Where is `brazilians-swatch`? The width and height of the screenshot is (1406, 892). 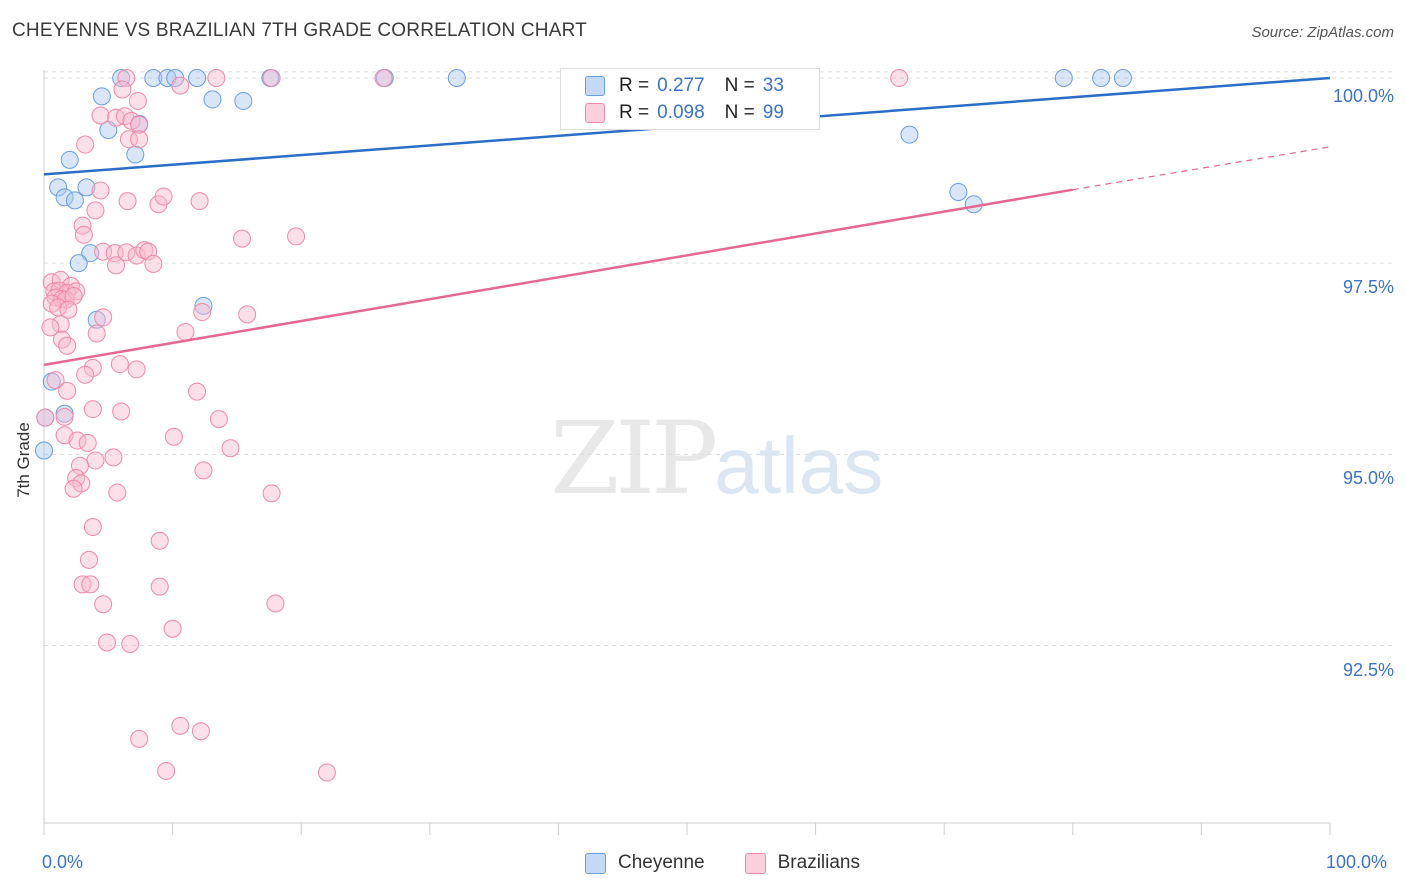 brazilians-swatch is located at coordinates (595, 113).